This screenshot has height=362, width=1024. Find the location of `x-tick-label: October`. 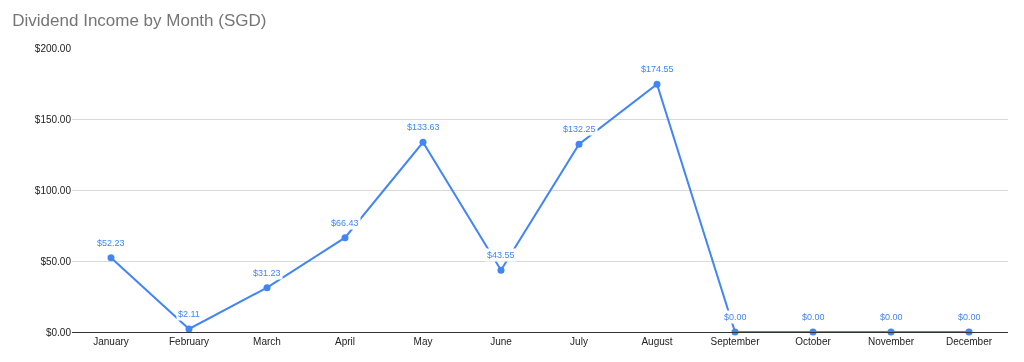

x-tick-label: October is located at coordinates (813, 341).